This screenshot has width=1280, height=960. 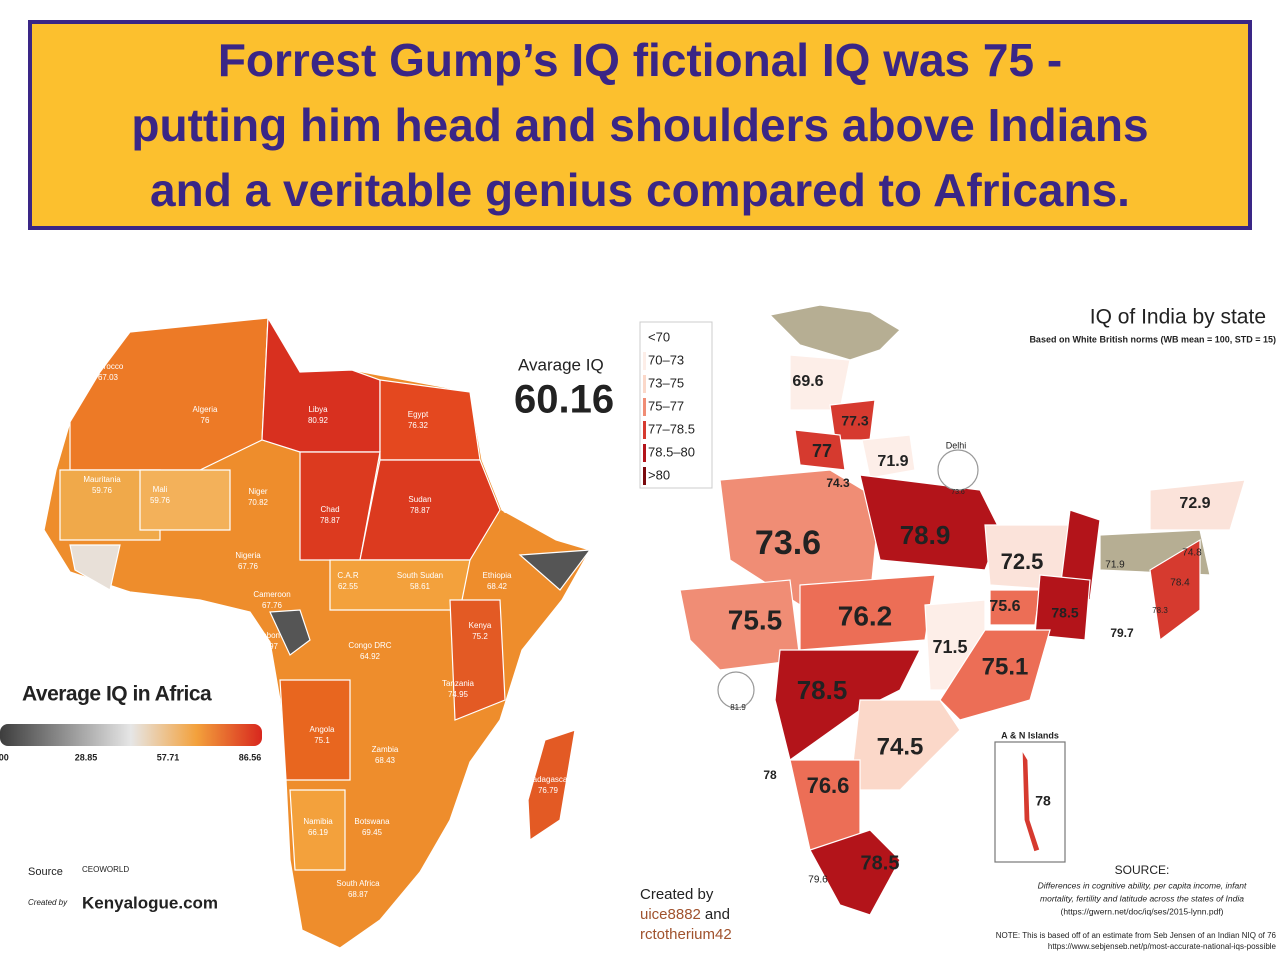 What do you see at coordinates (1043, 801) in the screenshot?
I see `state-value: 78` at bounding box center [1043, 801].